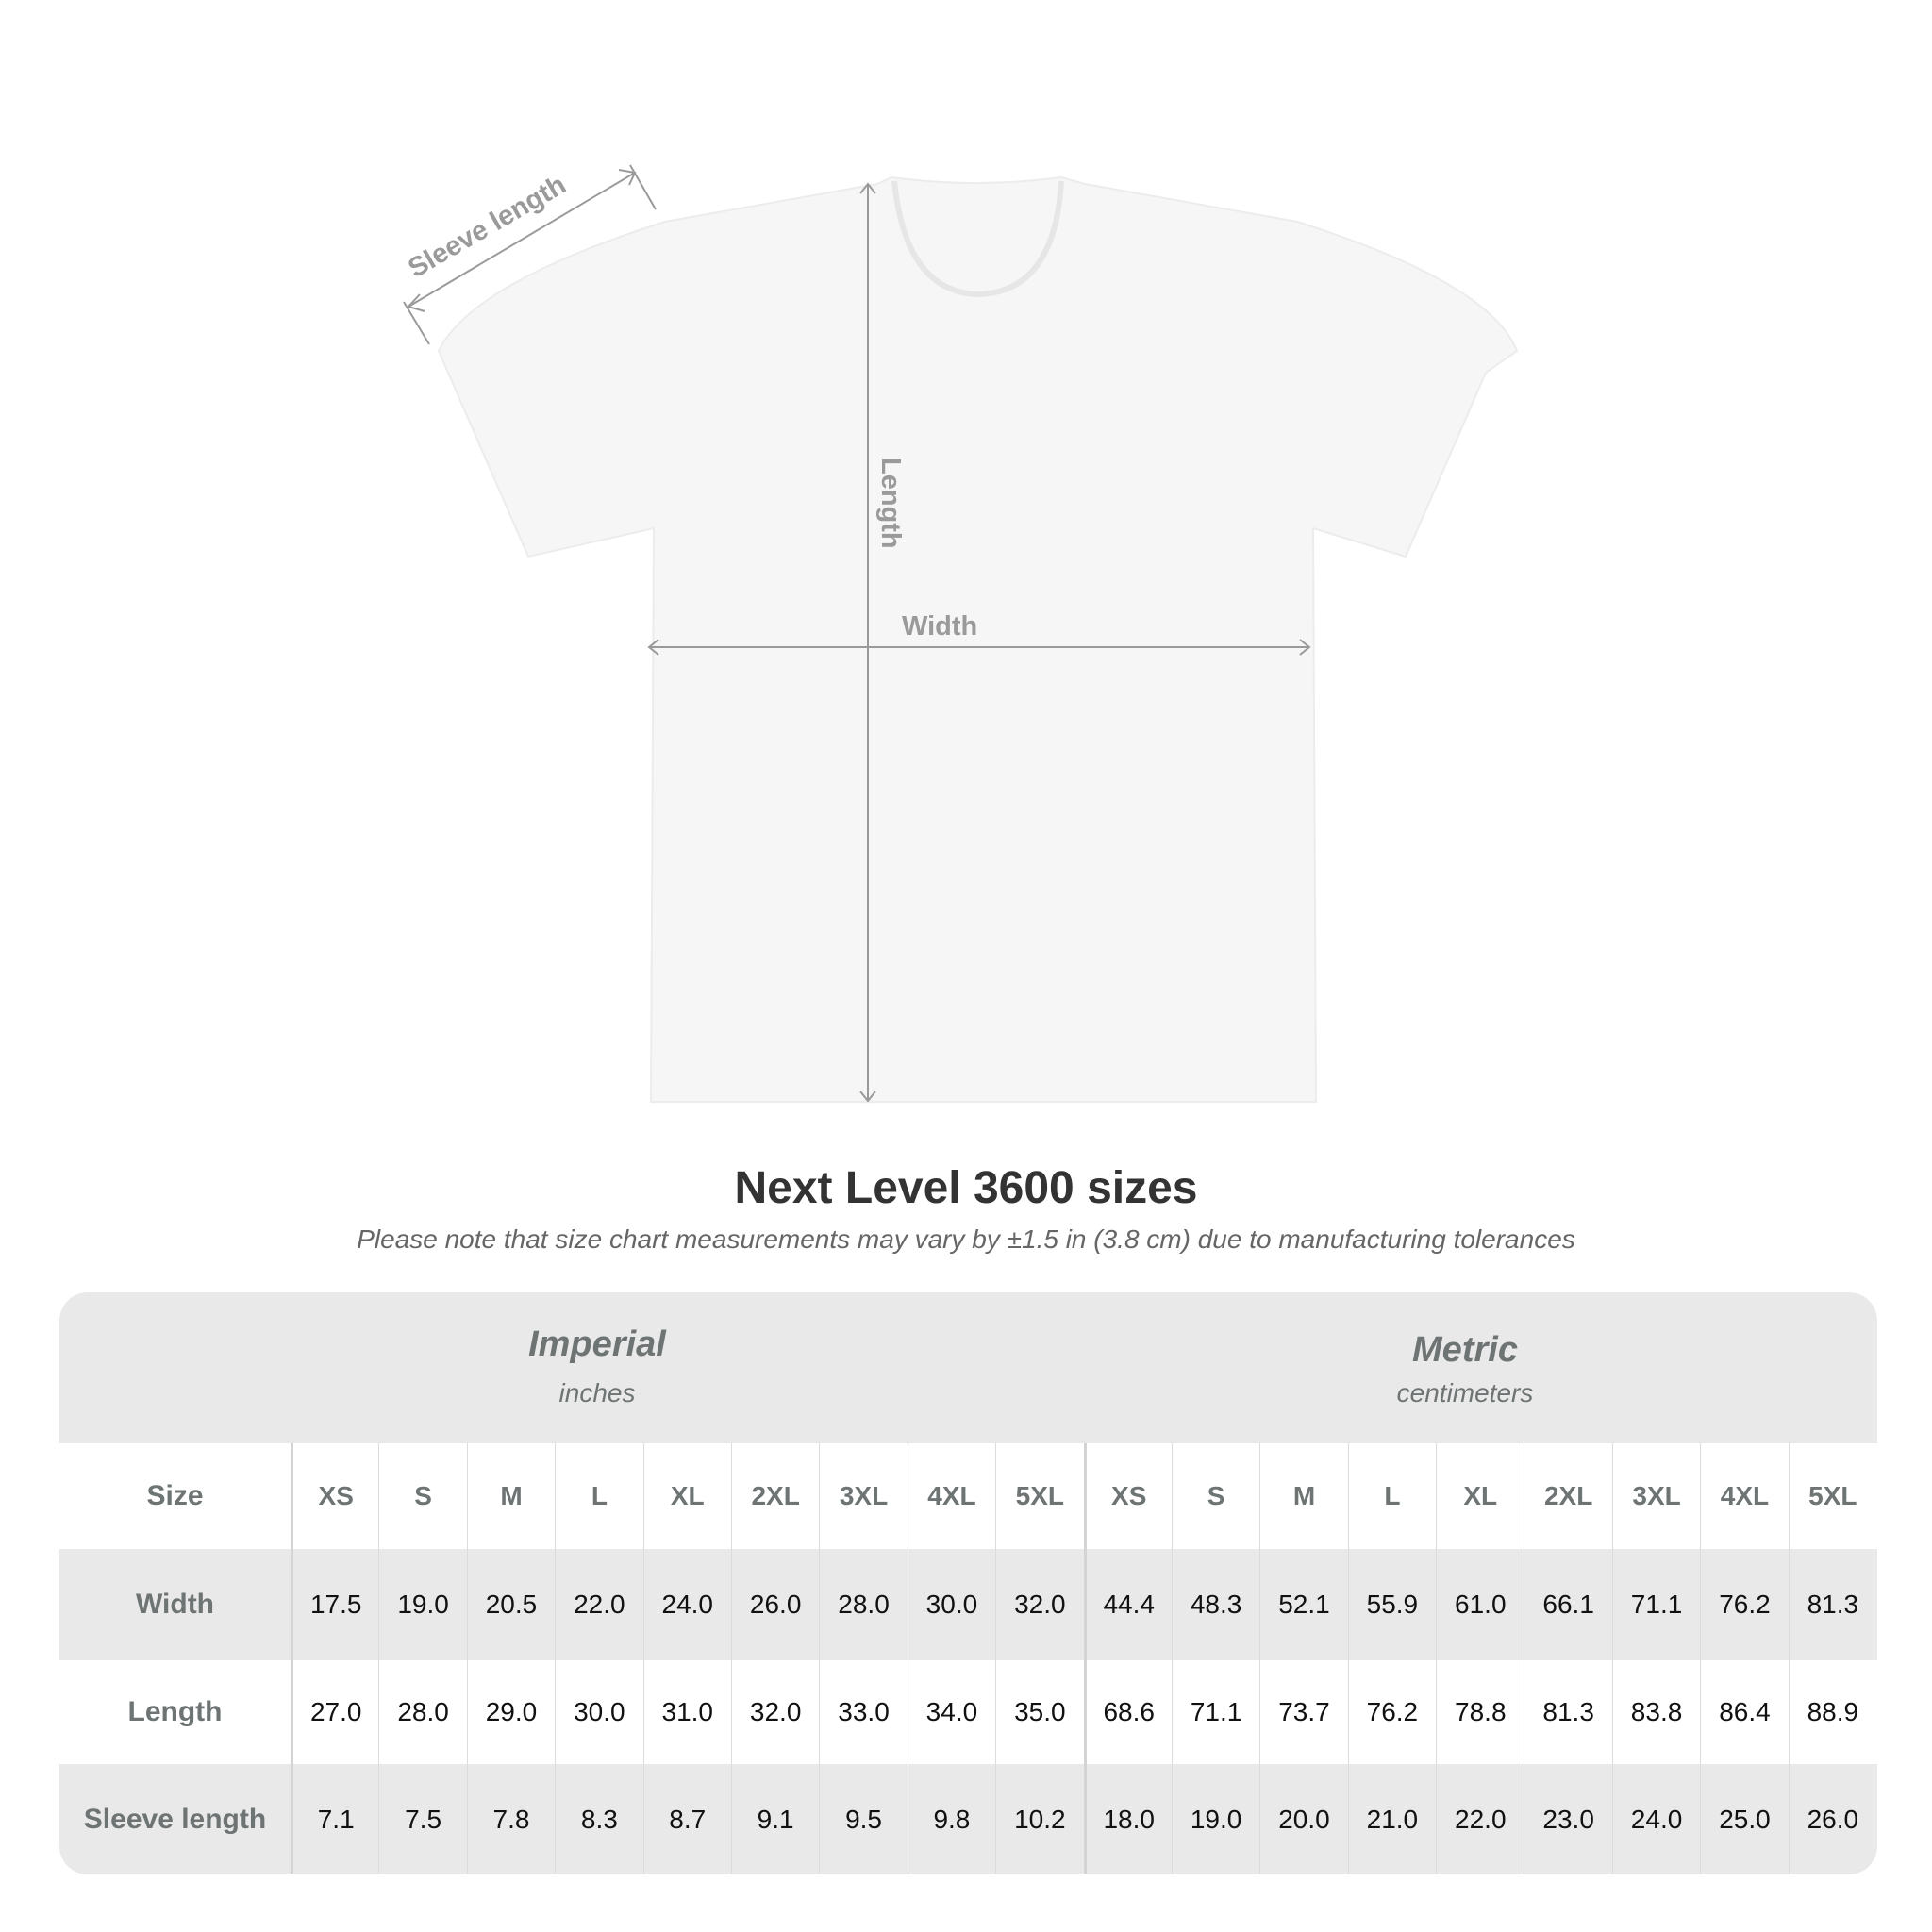 Image resolution: width=1932 pixels, height=1932 pixels. Describe the element at coordinates (940, 626) in the screenshot. I see `width-label: Width` at that location.